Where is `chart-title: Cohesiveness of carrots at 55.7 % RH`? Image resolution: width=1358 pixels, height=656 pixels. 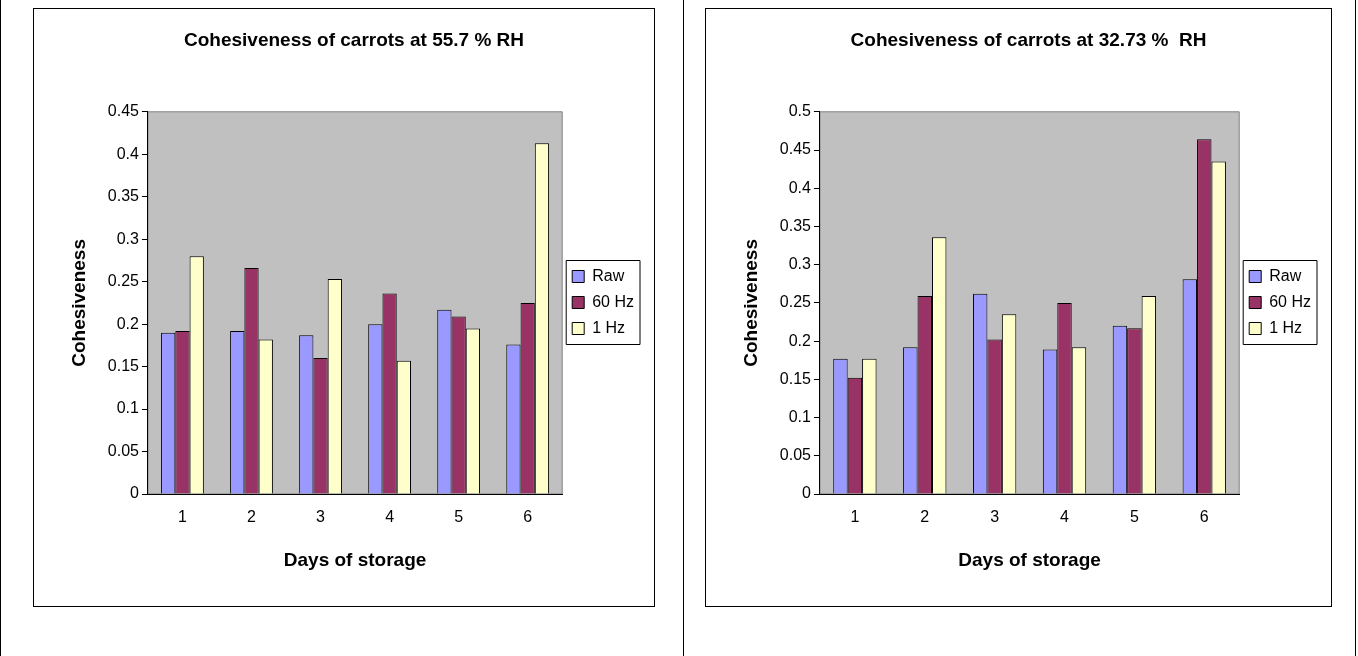 chart-title: Cohesiveness of carrots at 55.7 % RH is located at coordinates (354, 39).